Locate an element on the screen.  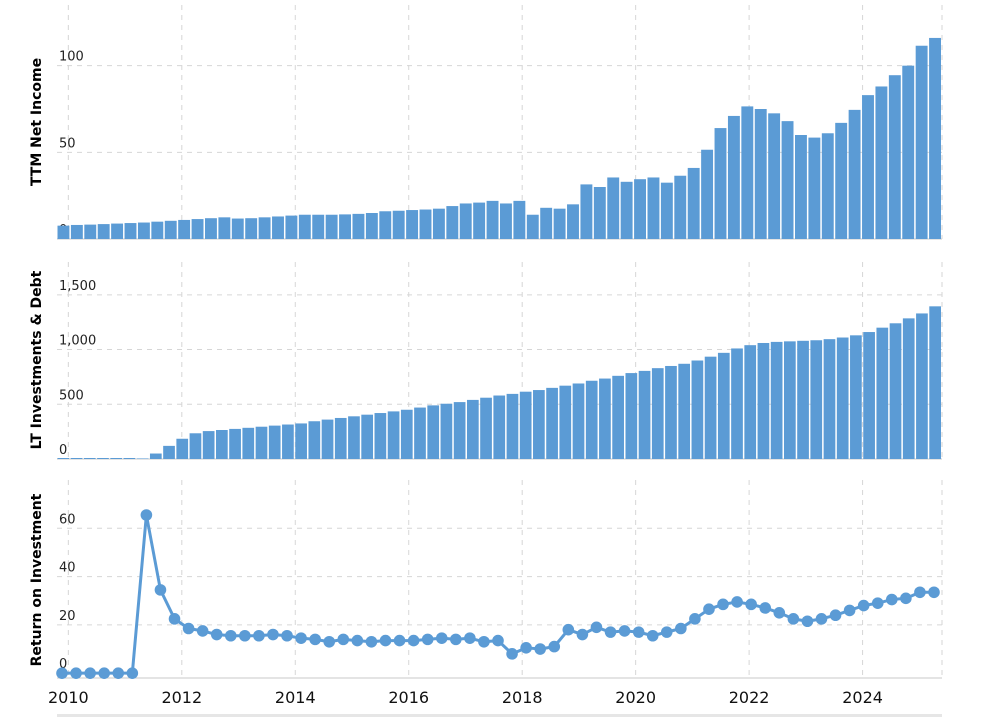
x-axis: 2010 2012 2014 2016 2018 2020 2022 2024 is located at coordinates (465, 697).